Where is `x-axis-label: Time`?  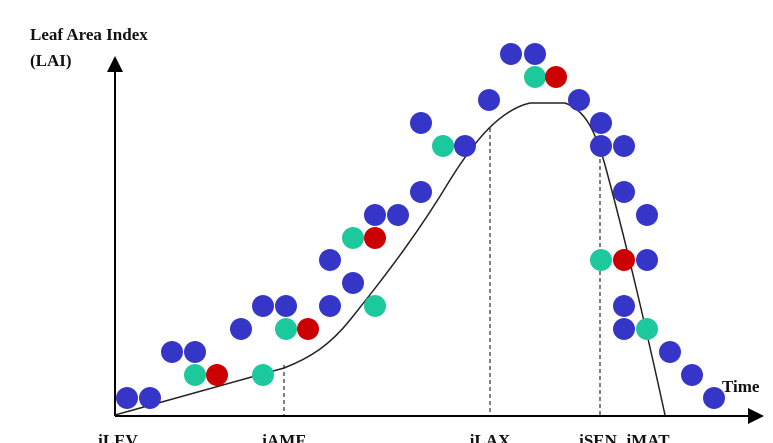 x-axis-label: Time is located at coordinates (741, 386).